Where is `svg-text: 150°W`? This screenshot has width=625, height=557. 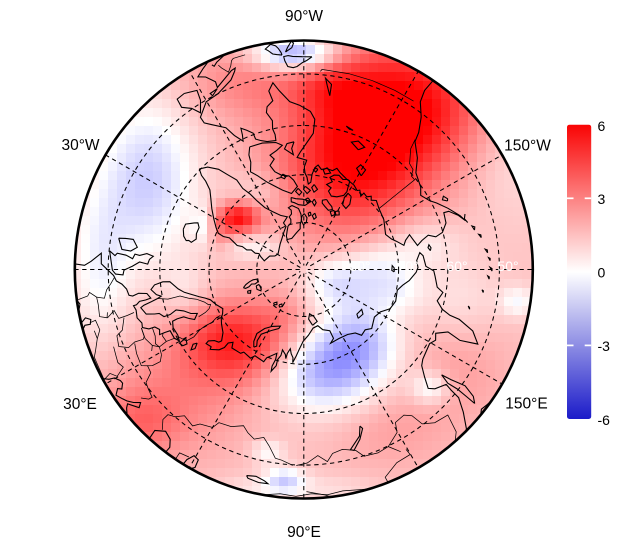 svg-text: 150°W is located at coordinates (527, 146).